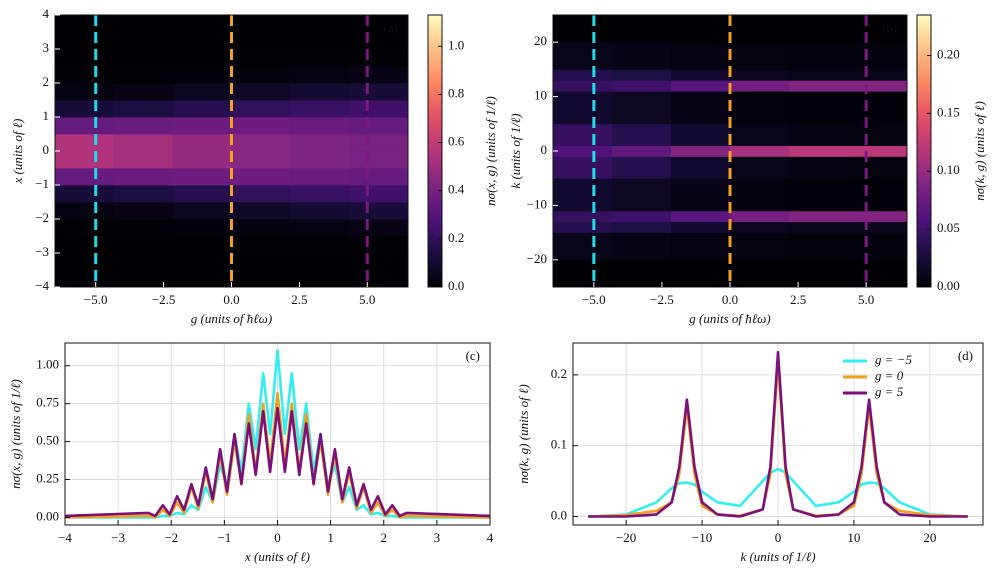  Describe the element at coordinates (894, 359) in the screenshot. I see `legend-label: g = −5` at that location.